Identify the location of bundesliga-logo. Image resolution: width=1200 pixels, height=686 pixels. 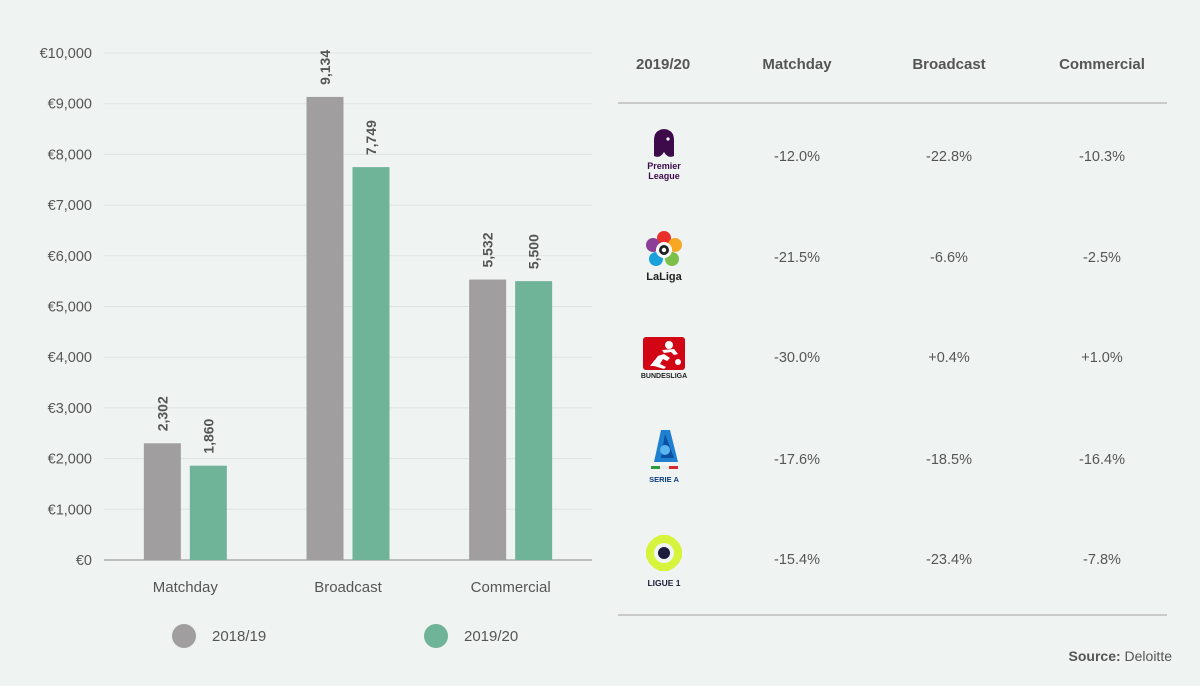
(664, 367).